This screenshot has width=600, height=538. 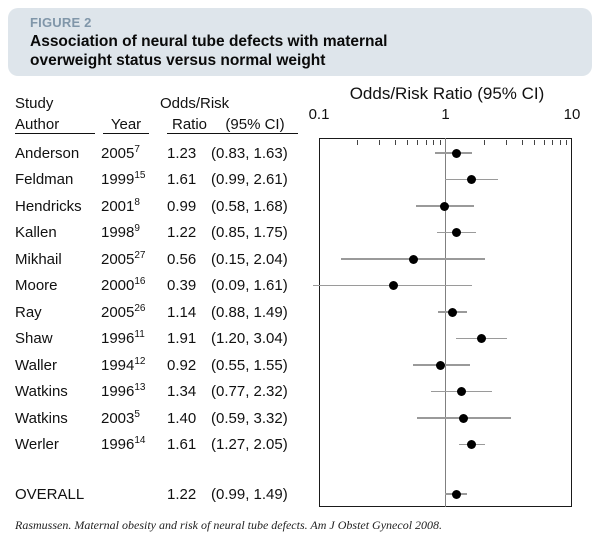 I want to click on reference-superscript: 27, so click(x=140, y=255).